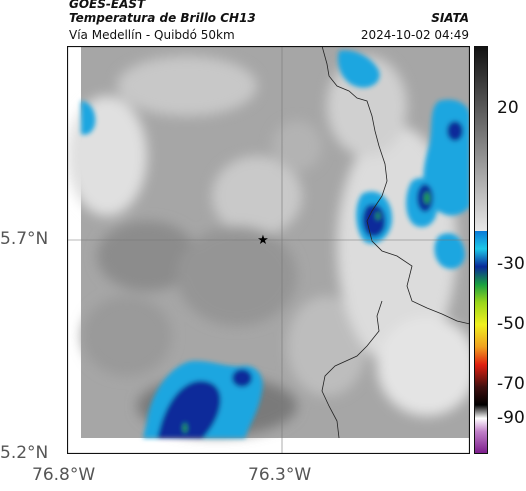 The image size is (526, 491). Describe the element at coordinates (511, 324) in the screenshot. I see `colorbar-label: -50` at that location.